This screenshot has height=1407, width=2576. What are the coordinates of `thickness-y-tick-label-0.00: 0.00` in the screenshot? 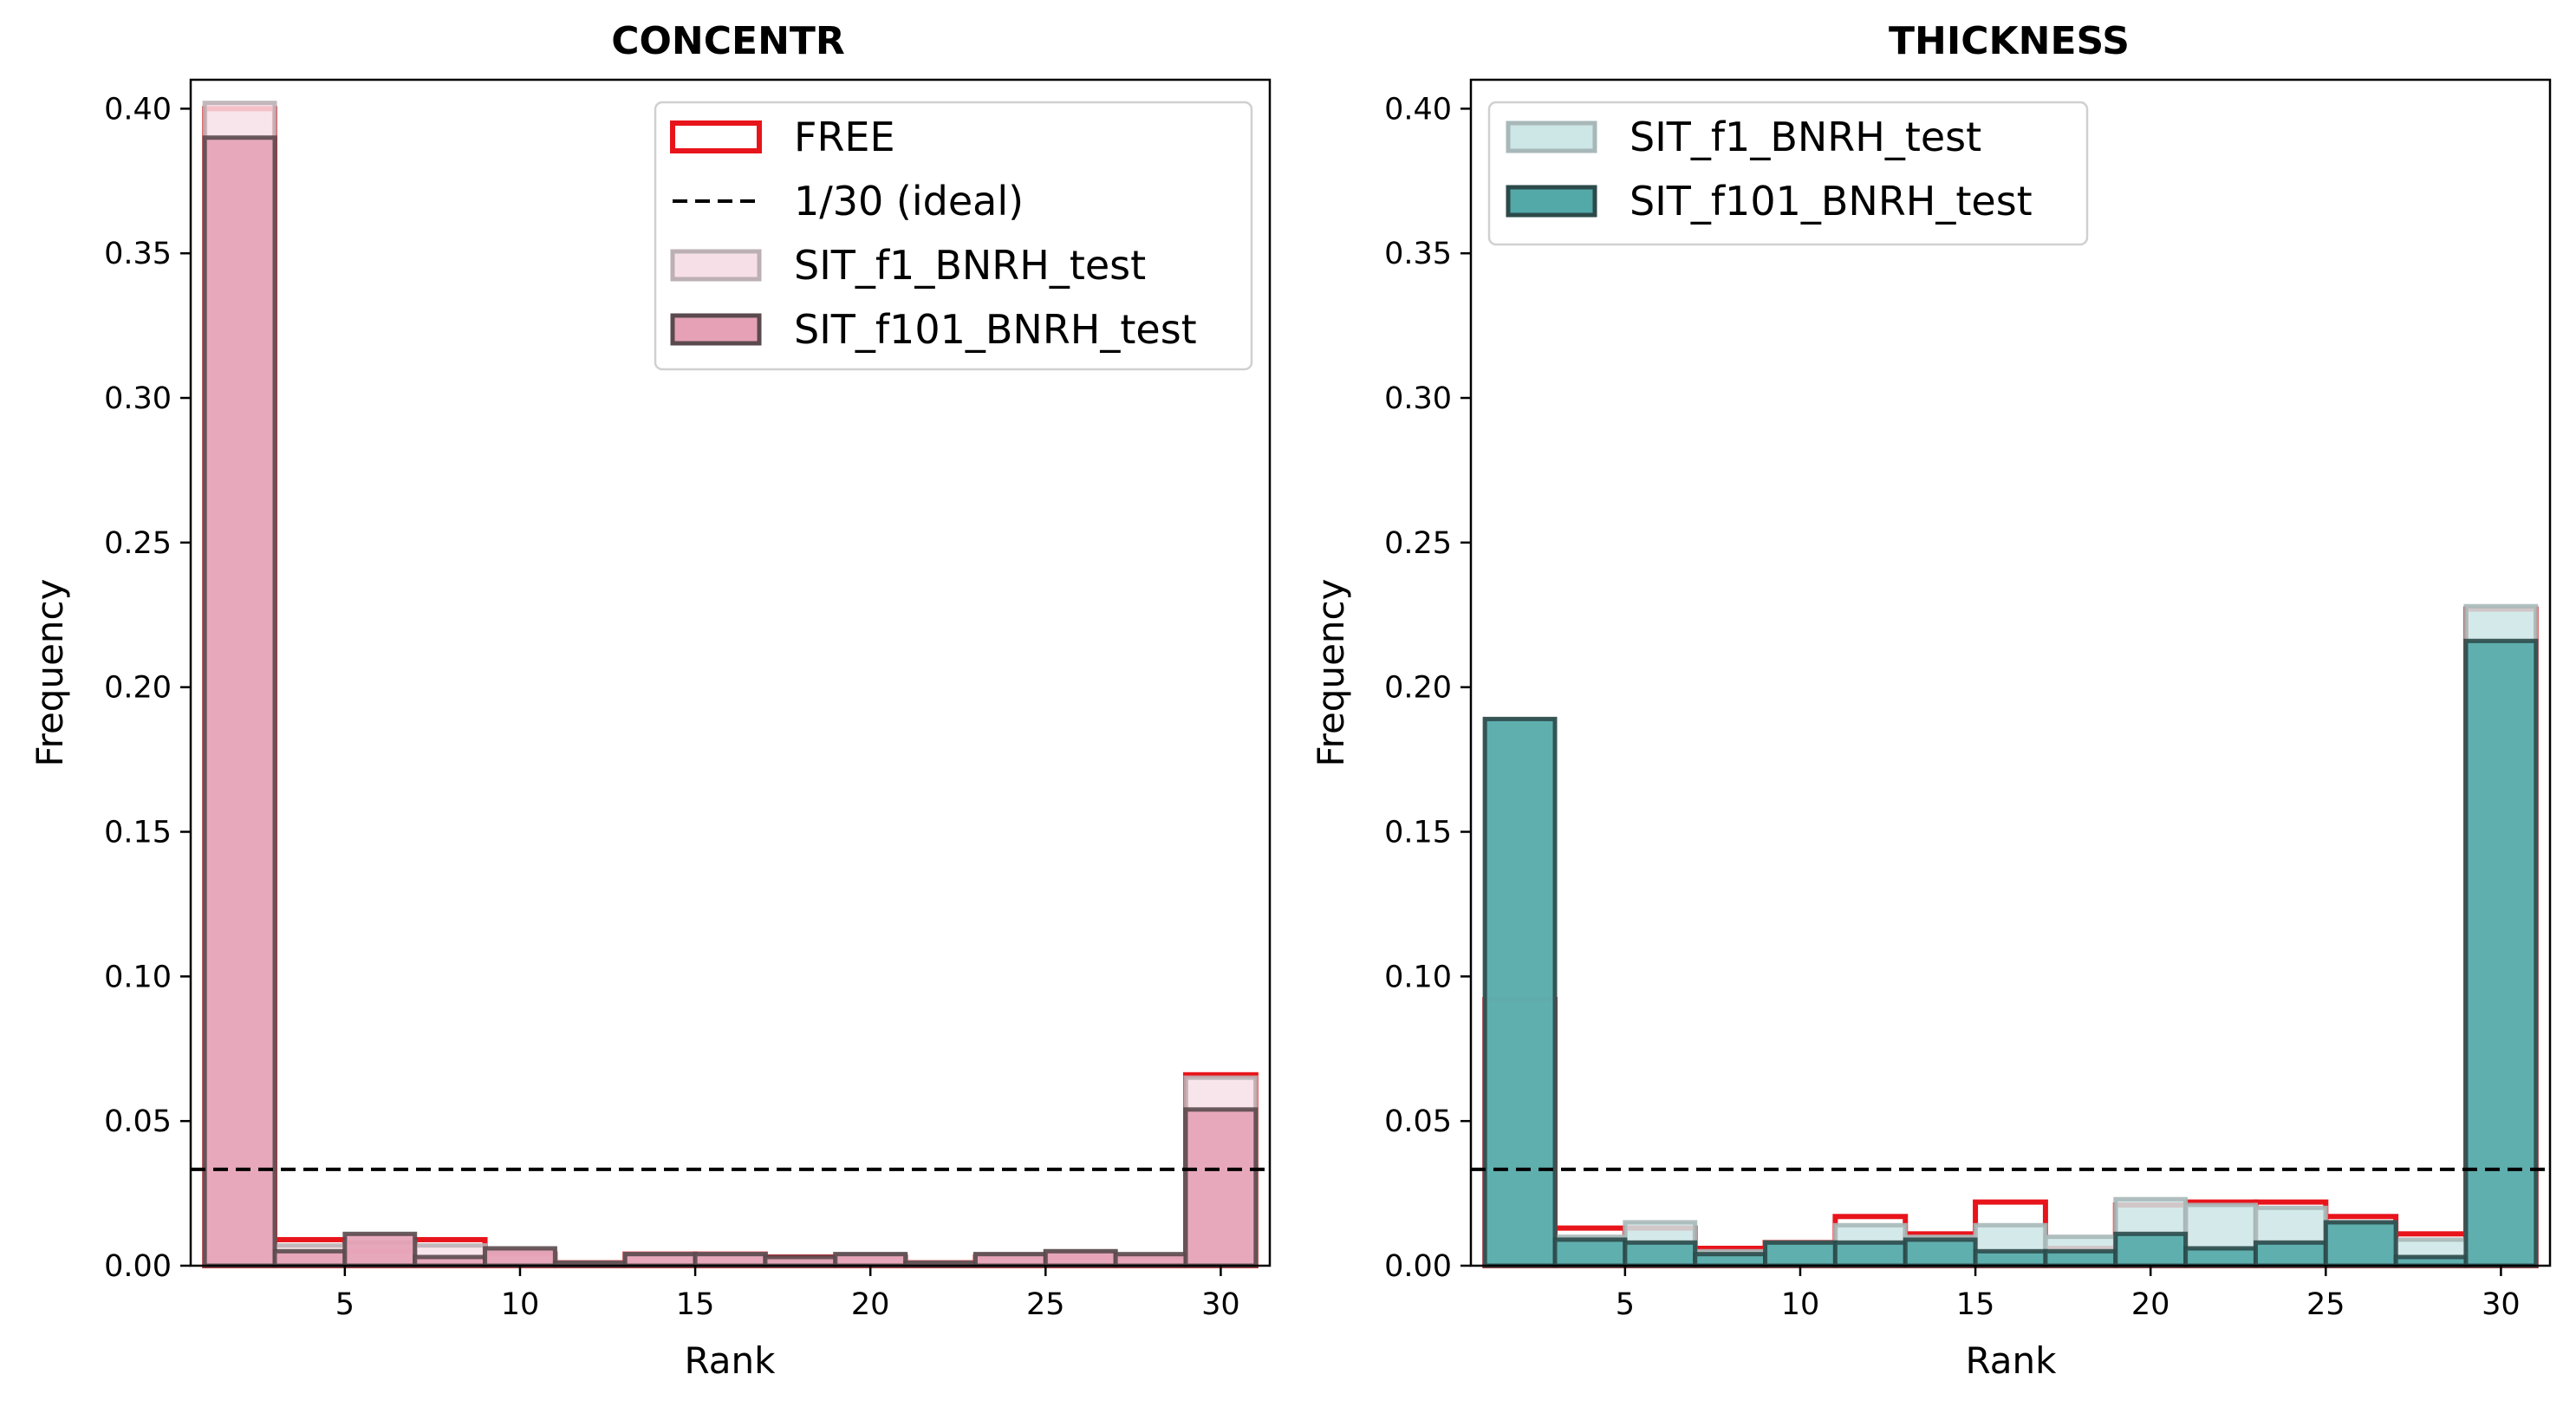 It's located at (1418, 1266).